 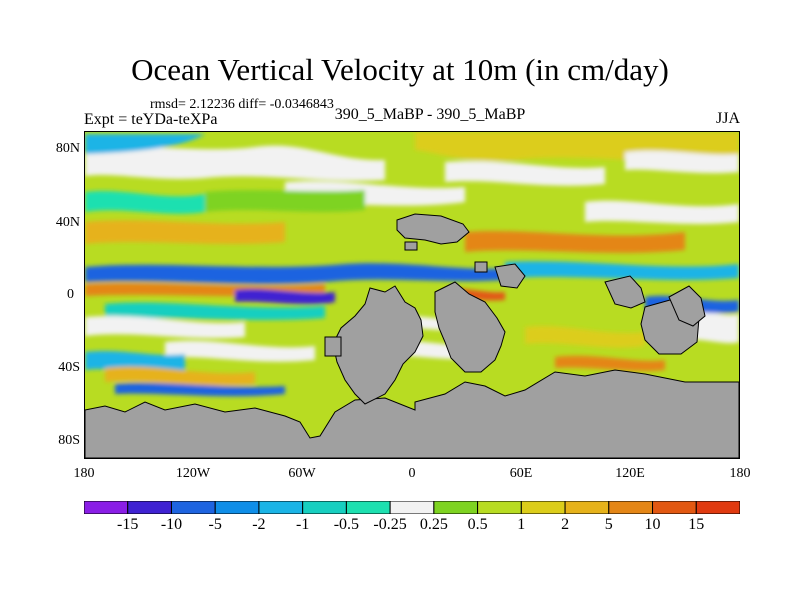 I want to click on colorbar, so click(x=412, y=507).